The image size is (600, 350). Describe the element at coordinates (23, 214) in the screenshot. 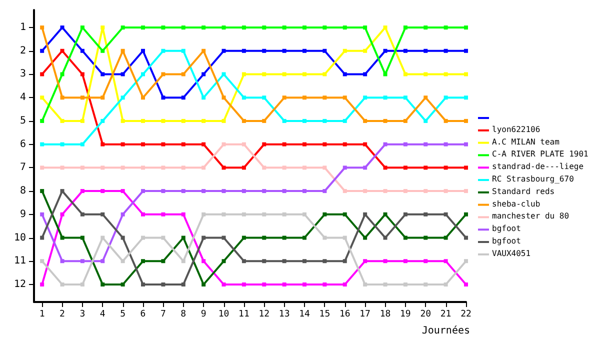

I see `y-tick-label: 9` at that location.